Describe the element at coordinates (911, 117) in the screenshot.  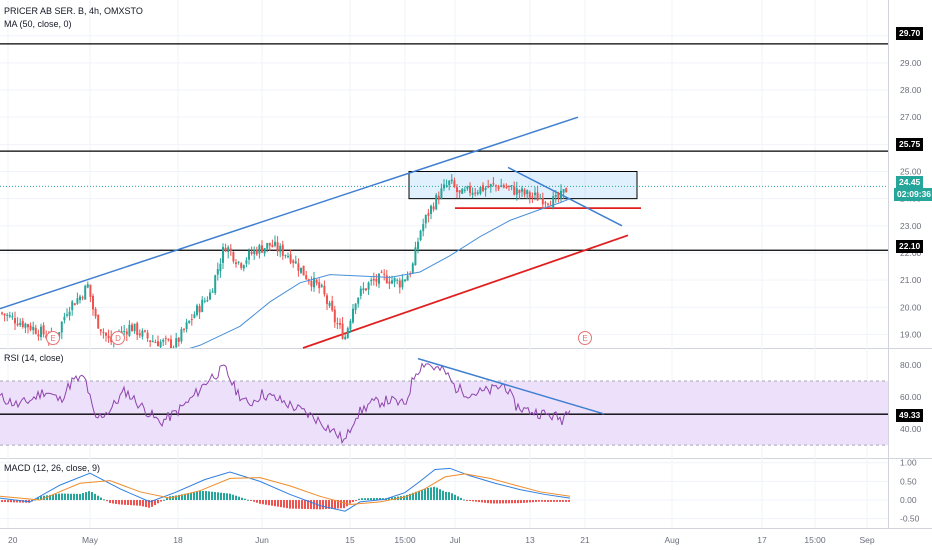
I see `price-tick-label: 27.00` at that location.